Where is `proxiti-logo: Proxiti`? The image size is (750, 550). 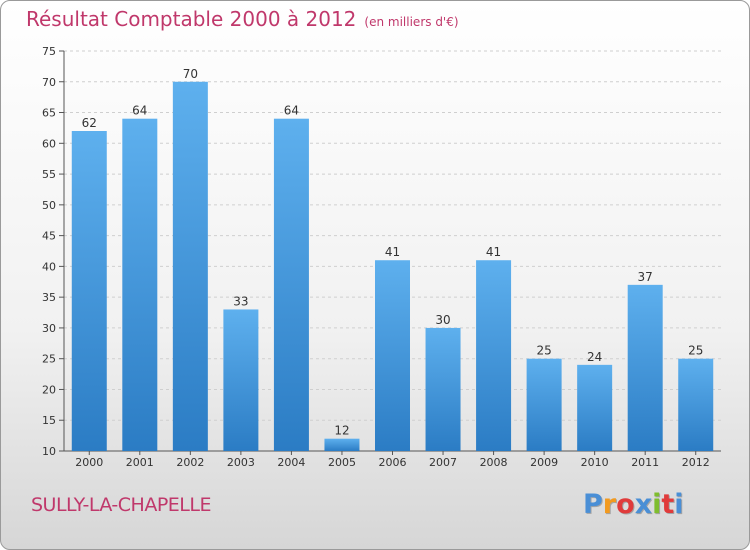 proxiti-logo: Proxiti is located at coordinates (633, 504).